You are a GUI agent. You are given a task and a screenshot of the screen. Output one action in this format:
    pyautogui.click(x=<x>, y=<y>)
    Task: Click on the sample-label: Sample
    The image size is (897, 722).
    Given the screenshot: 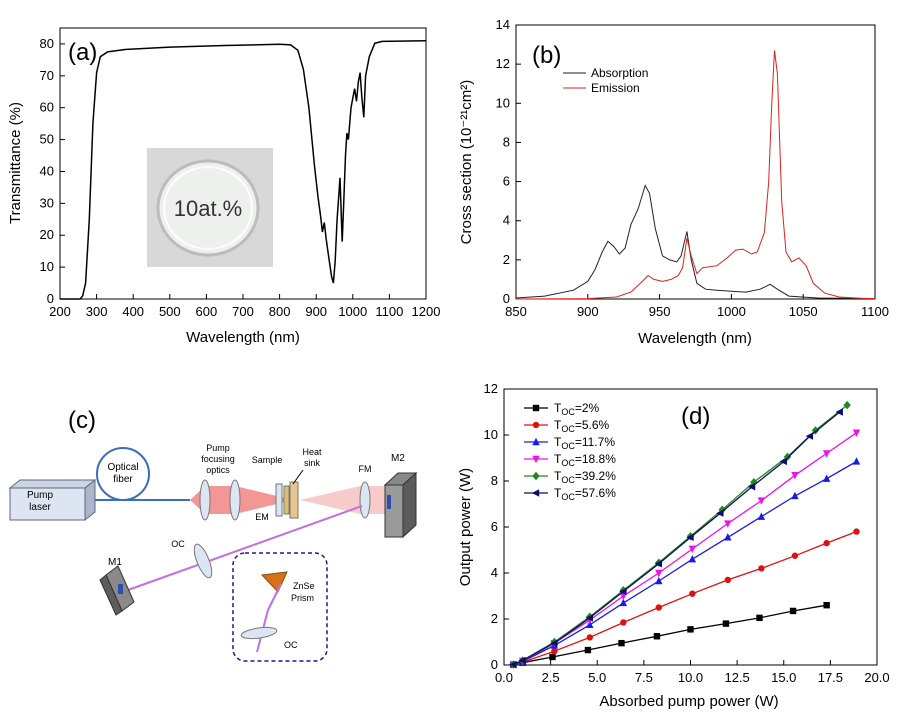 What is the action you would take?
    pyautogui.click(x=267, y=460)
    